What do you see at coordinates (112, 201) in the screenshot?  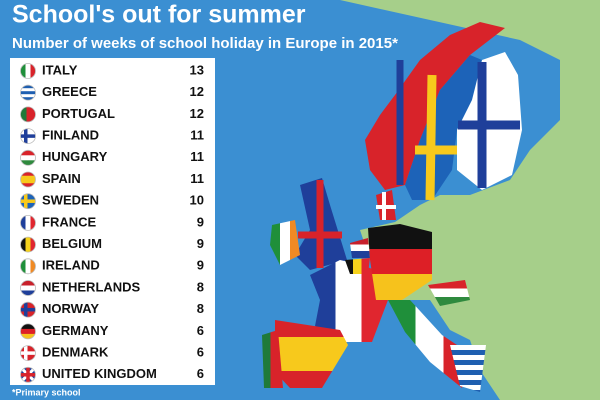 I see `table-row: SWEDEN 10` at bounding box center [112, 201].